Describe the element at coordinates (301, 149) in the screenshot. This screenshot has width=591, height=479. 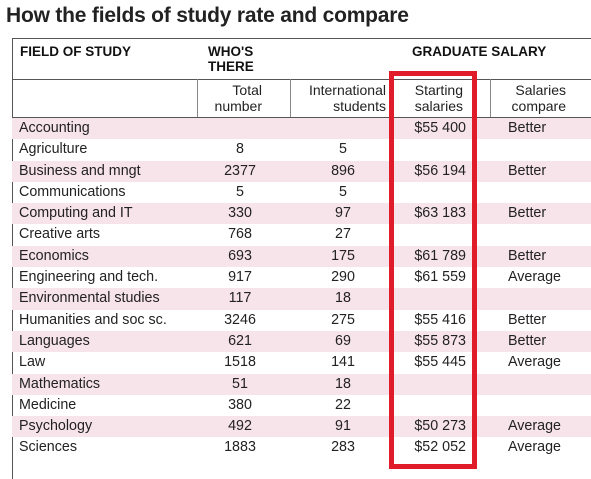
I see `table-row: Agriculture 8 5` at that location.